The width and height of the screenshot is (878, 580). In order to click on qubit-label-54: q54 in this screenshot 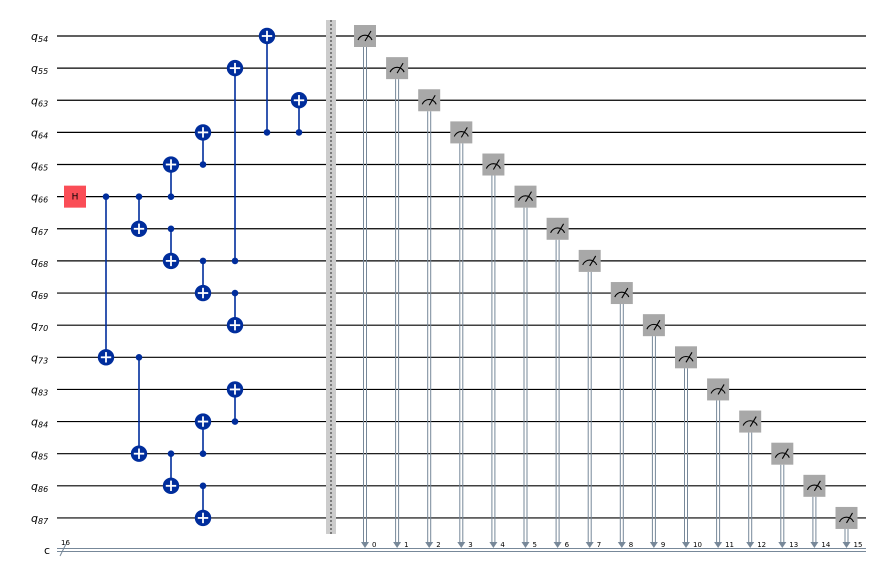, I will do `click(39, 37)`.